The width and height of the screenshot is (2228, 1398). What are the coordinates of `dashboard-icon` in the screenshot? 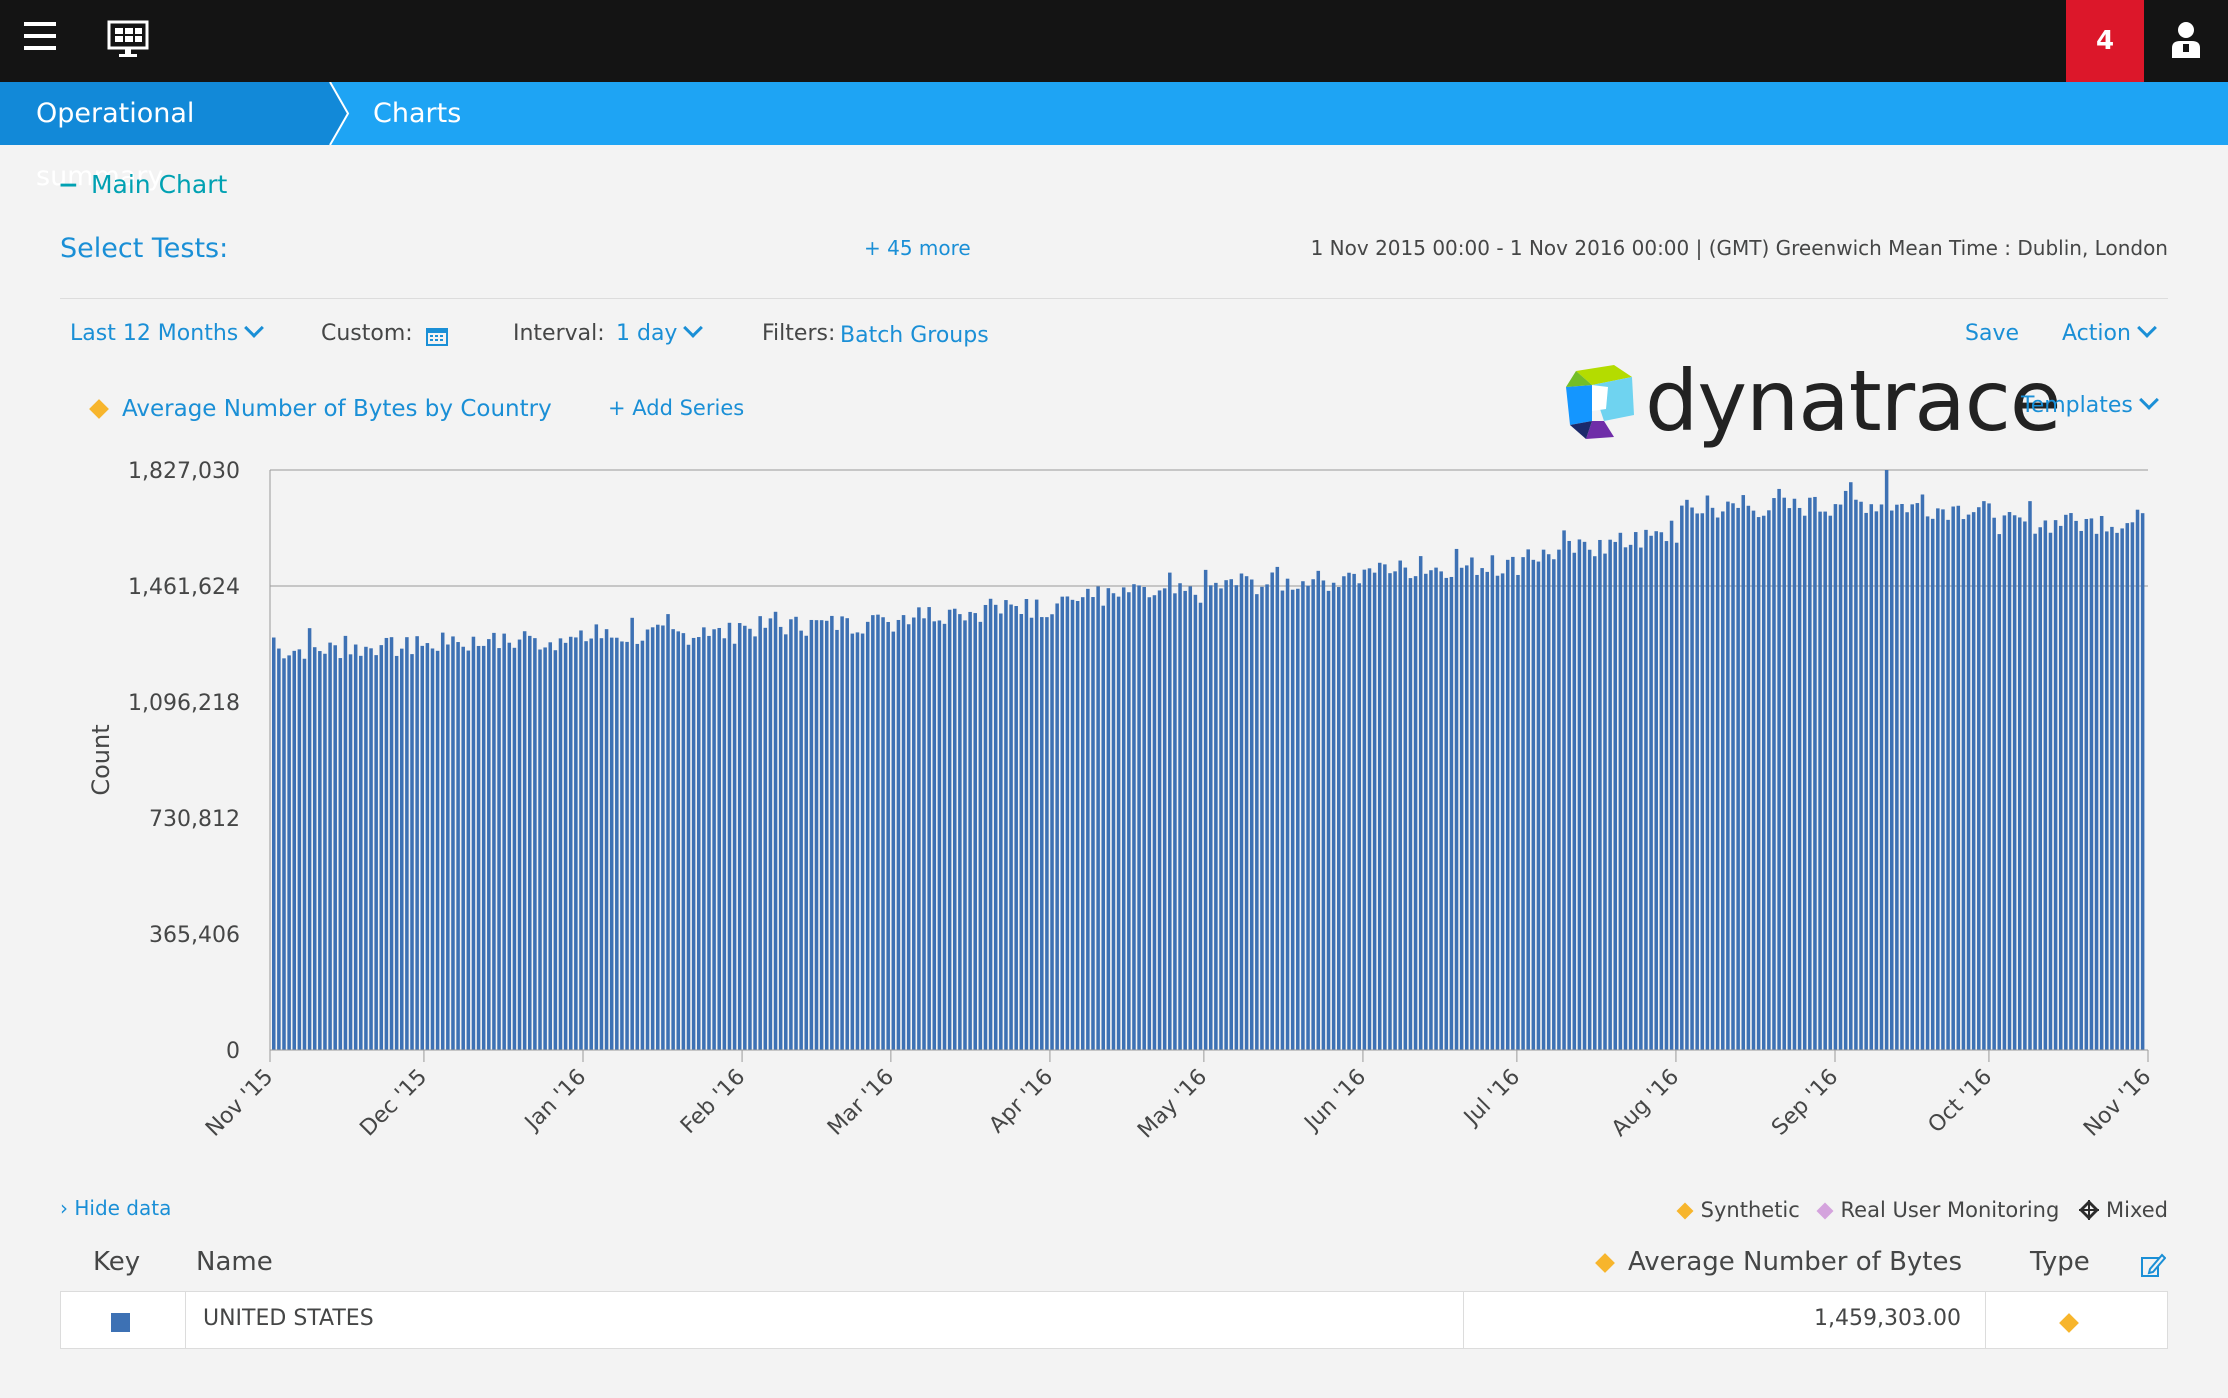 It's located at (128, 39).